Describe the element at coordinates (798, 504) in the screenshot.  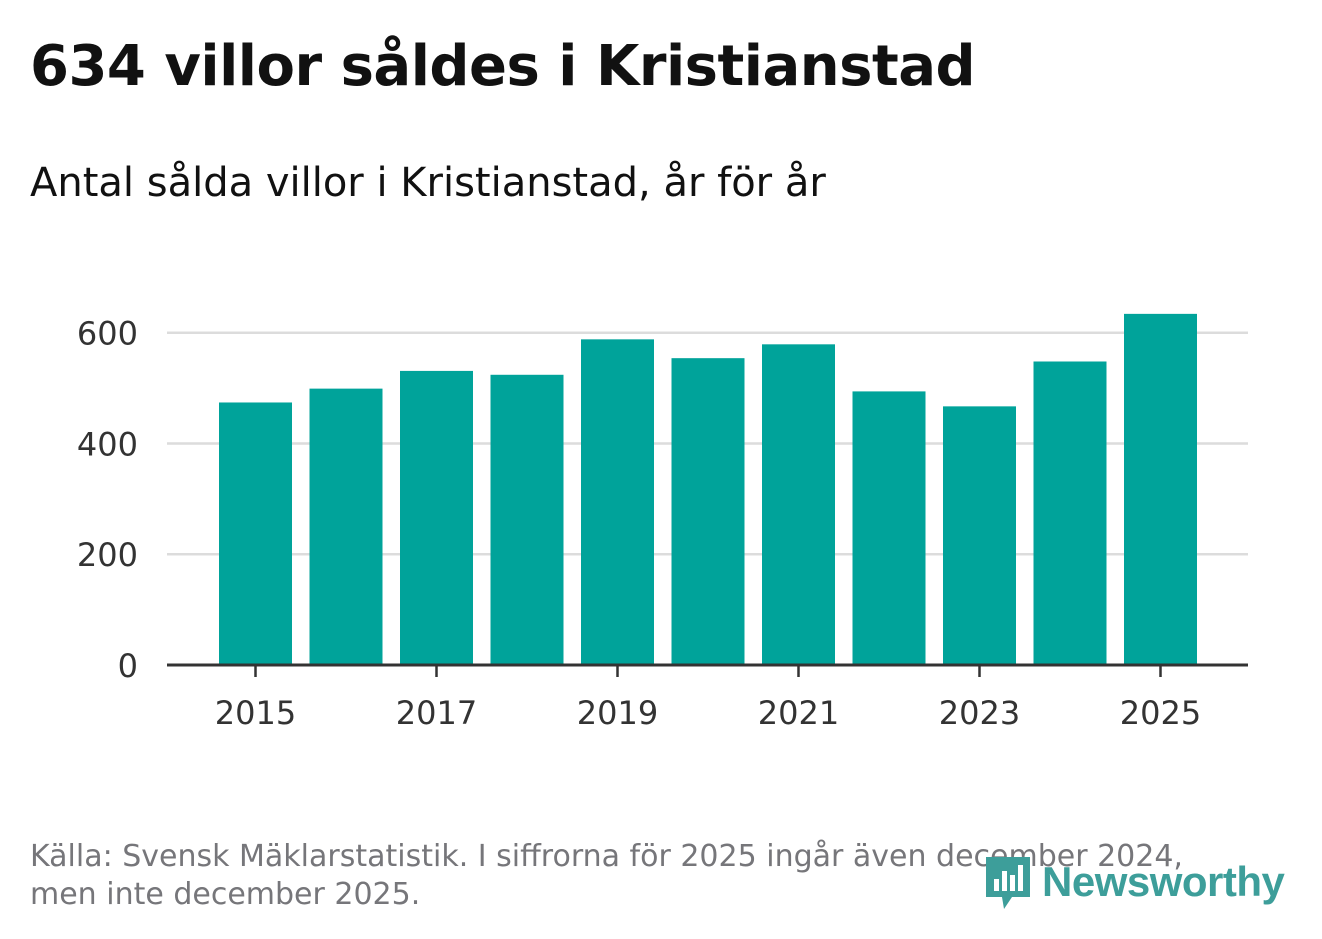
I see `bar-2021` at that location.